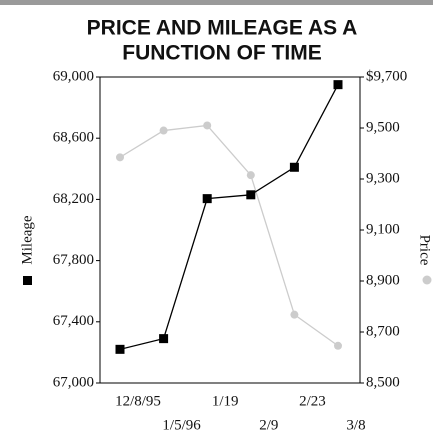 Image resolution: width=433 pixels, height=435 pixels. What do you see at coordinates (427, 280) in the screenshot?
I see `y2-legend-marker` at bounding box center [427, 280].